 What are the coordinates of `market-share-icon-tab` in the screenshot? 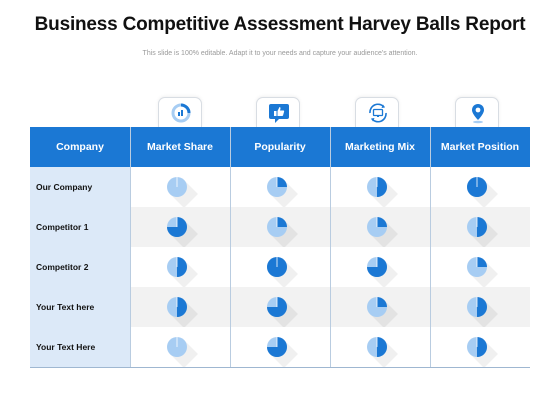 It's located at (180, 112).